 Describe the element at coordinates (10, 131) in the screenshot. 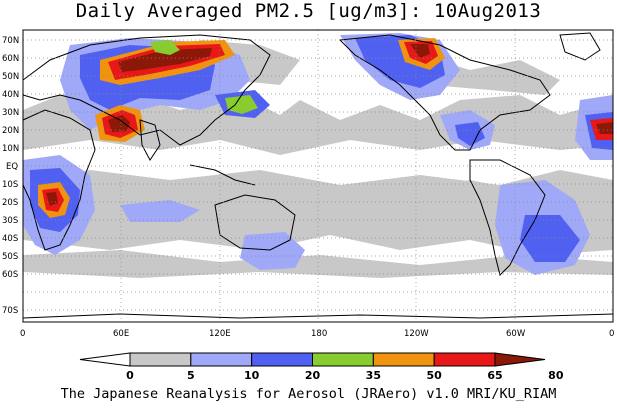

I see `lat-label: 20N` at that location.